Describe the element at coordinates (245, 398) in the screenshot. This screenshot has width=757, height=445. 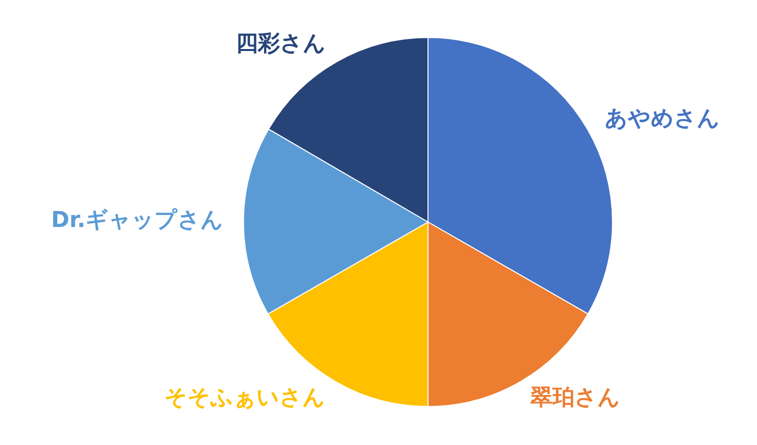
I see `slice-label: そそふぁいさん` at that location.